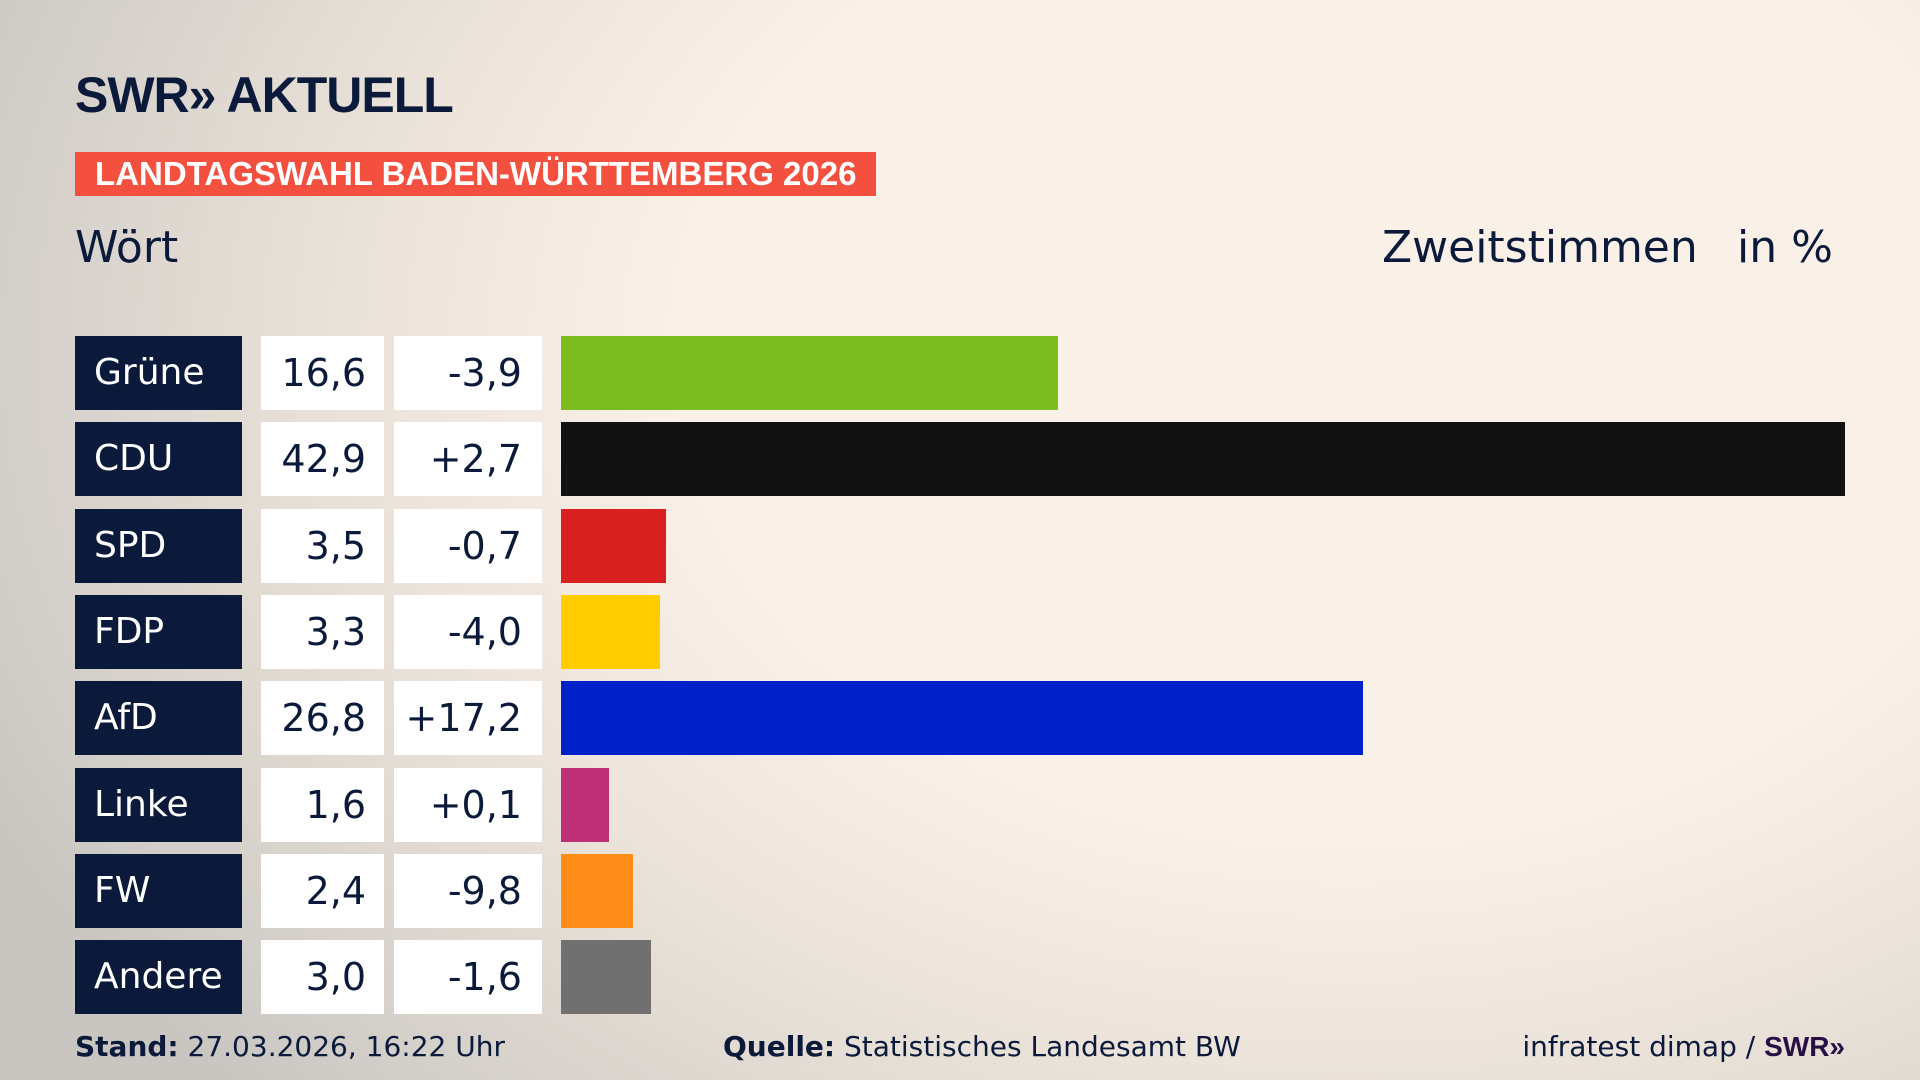 The width and height of the screenshot is (1920, 1080). Describe the element at coordinates (158, 977) in the screenshot. I see `party-label: Andere` at that location.